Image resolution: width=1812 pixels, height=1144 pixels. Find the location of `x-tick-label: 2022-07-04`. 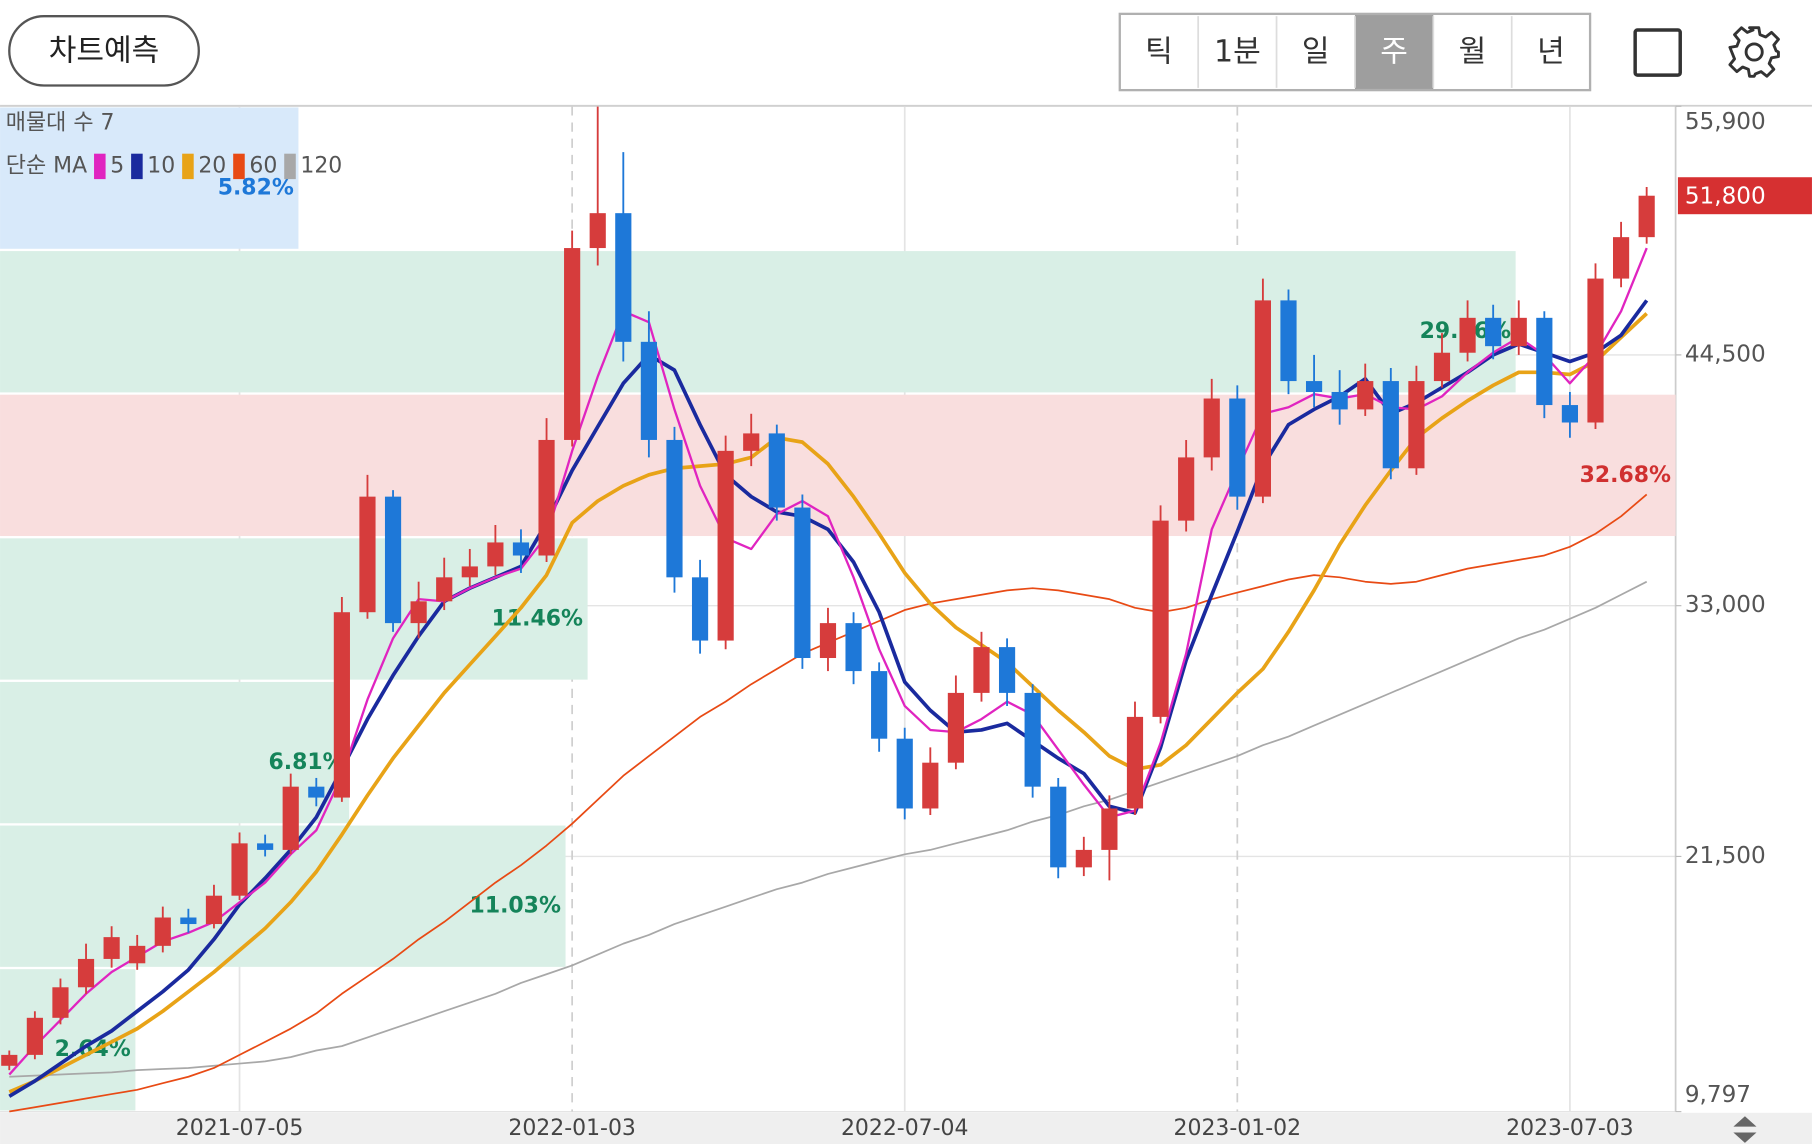

x-tick-label: 2022-07-04 is located at coordinates (905, 1128).